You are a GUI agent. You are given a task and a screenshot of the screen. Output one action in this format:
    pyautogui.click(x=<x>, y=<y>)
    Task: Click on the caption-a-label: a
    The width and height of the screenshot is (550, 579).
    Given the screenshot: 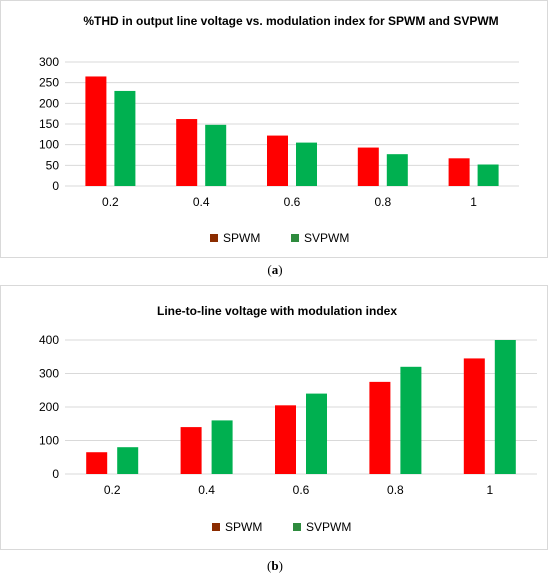 What is the action you would take?
    pyautogui.click(x=275, y=269)
    